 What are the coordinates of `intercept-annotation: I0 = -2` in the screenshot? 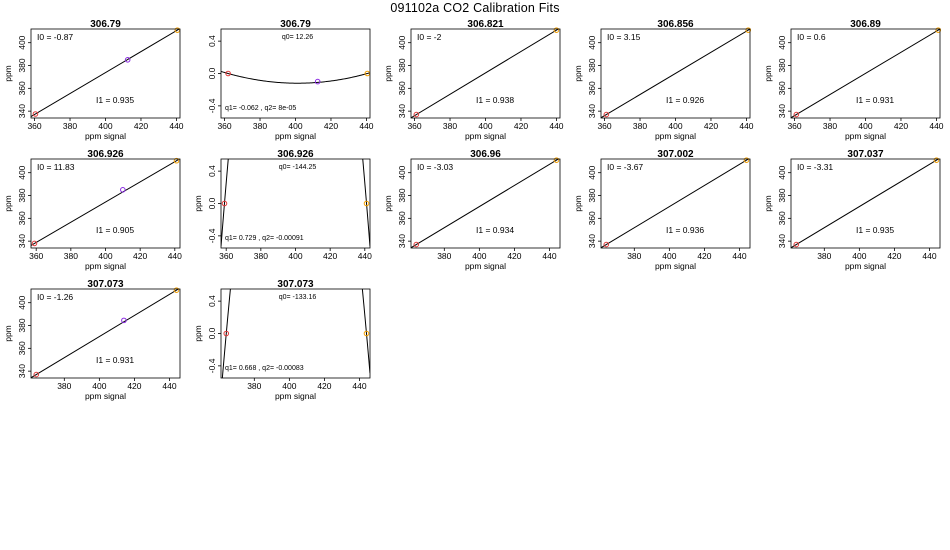 It's located at (429, 37).